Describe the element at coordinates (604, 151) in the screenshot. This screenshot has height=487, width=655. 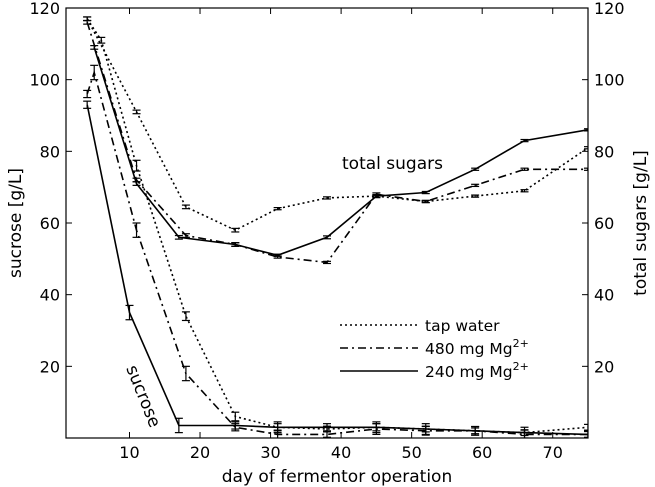
I see `y-tick-label-right: 80` at that location.